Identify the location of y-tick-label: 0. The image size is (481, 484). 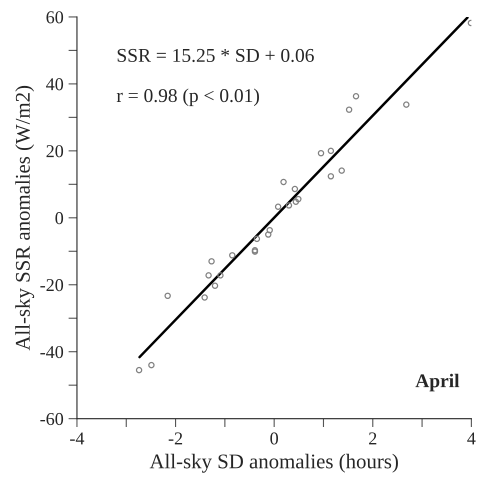
(59, 218).